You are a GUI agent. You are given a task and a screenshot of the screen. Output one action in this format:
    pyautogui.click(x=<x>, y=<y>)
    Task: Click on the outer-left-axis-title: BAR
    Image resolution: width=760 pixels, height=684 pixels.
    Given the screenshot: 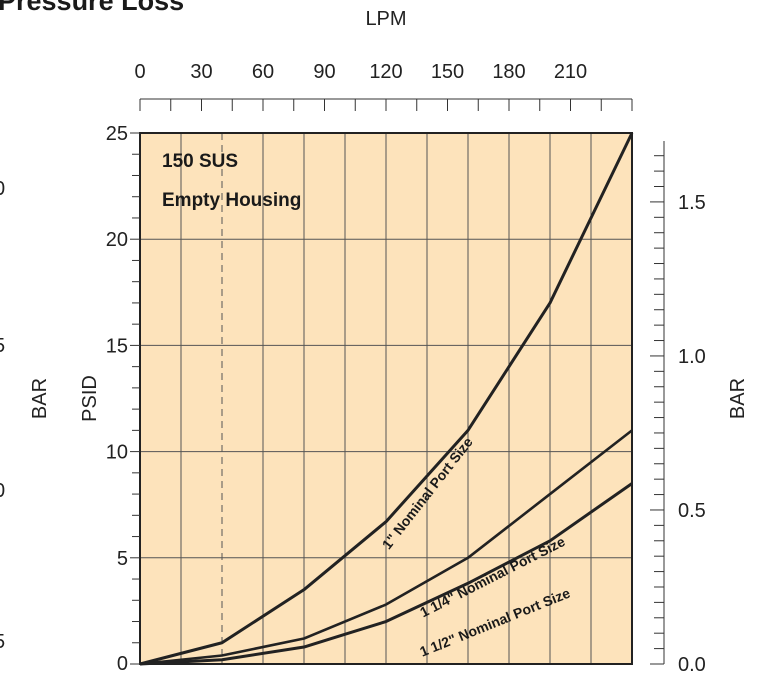 What is the action you would take?
    pyautogui.click(x=40, y=398)
    